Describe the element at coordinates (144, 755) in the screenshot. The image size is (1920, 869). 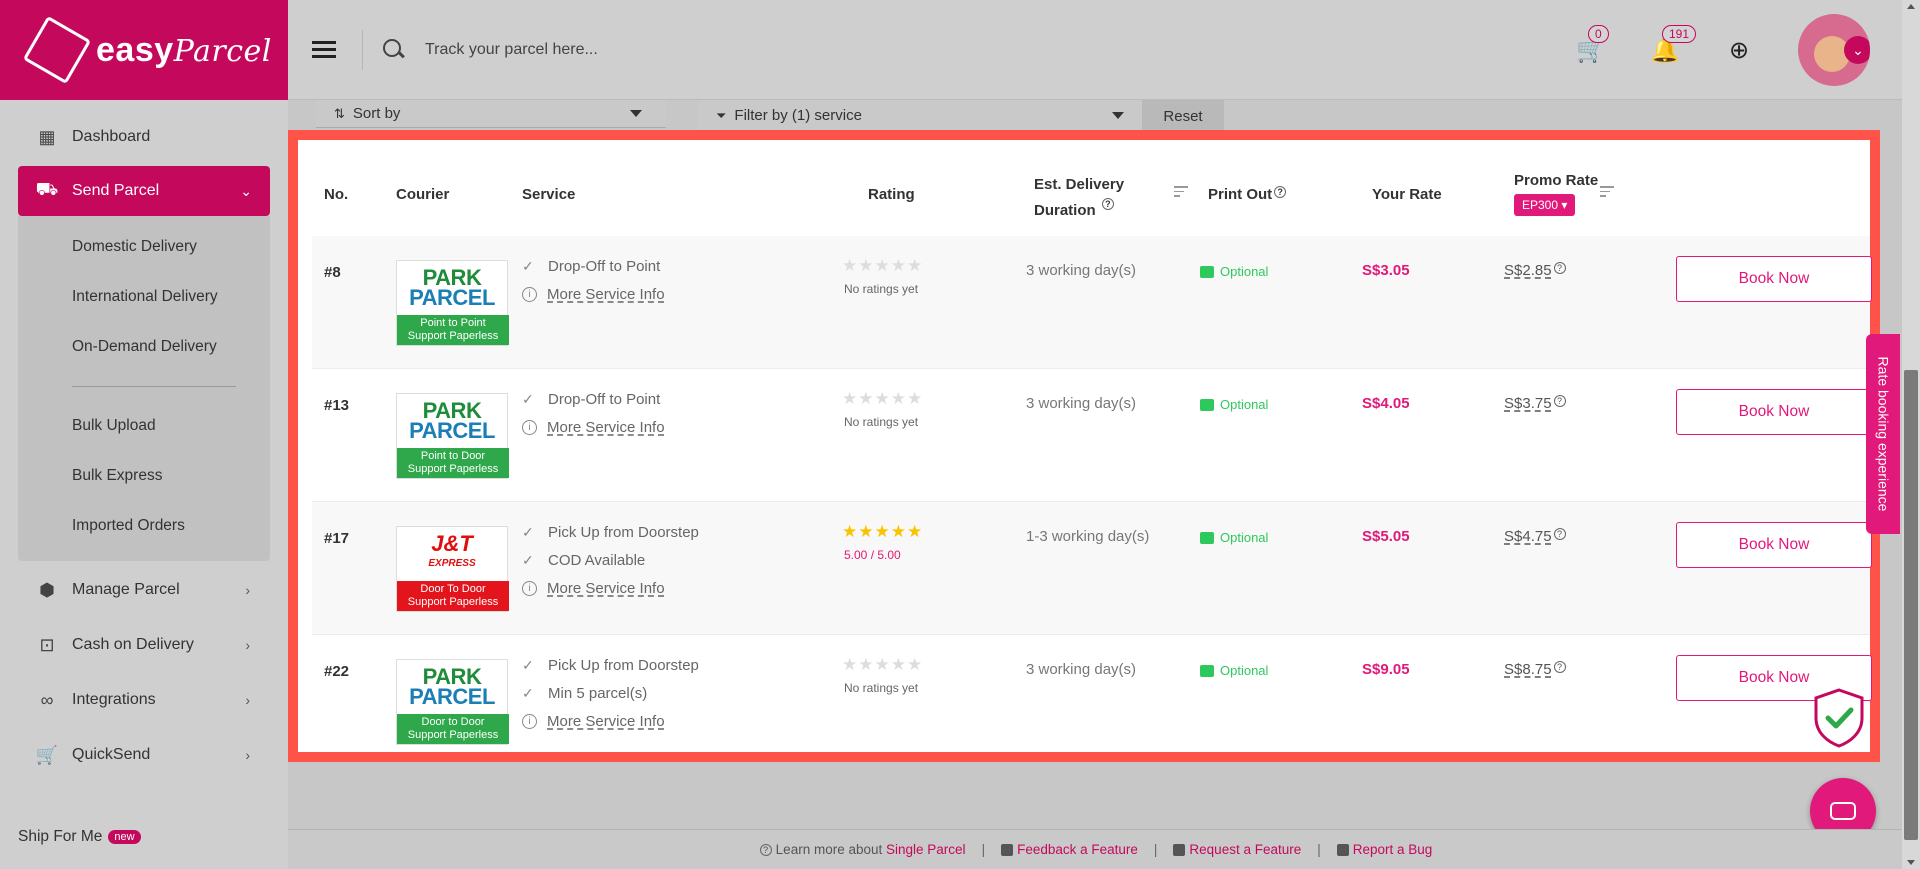
I see `sidebar-item-quicksend: 🛒 QuickSend ›` at that location.